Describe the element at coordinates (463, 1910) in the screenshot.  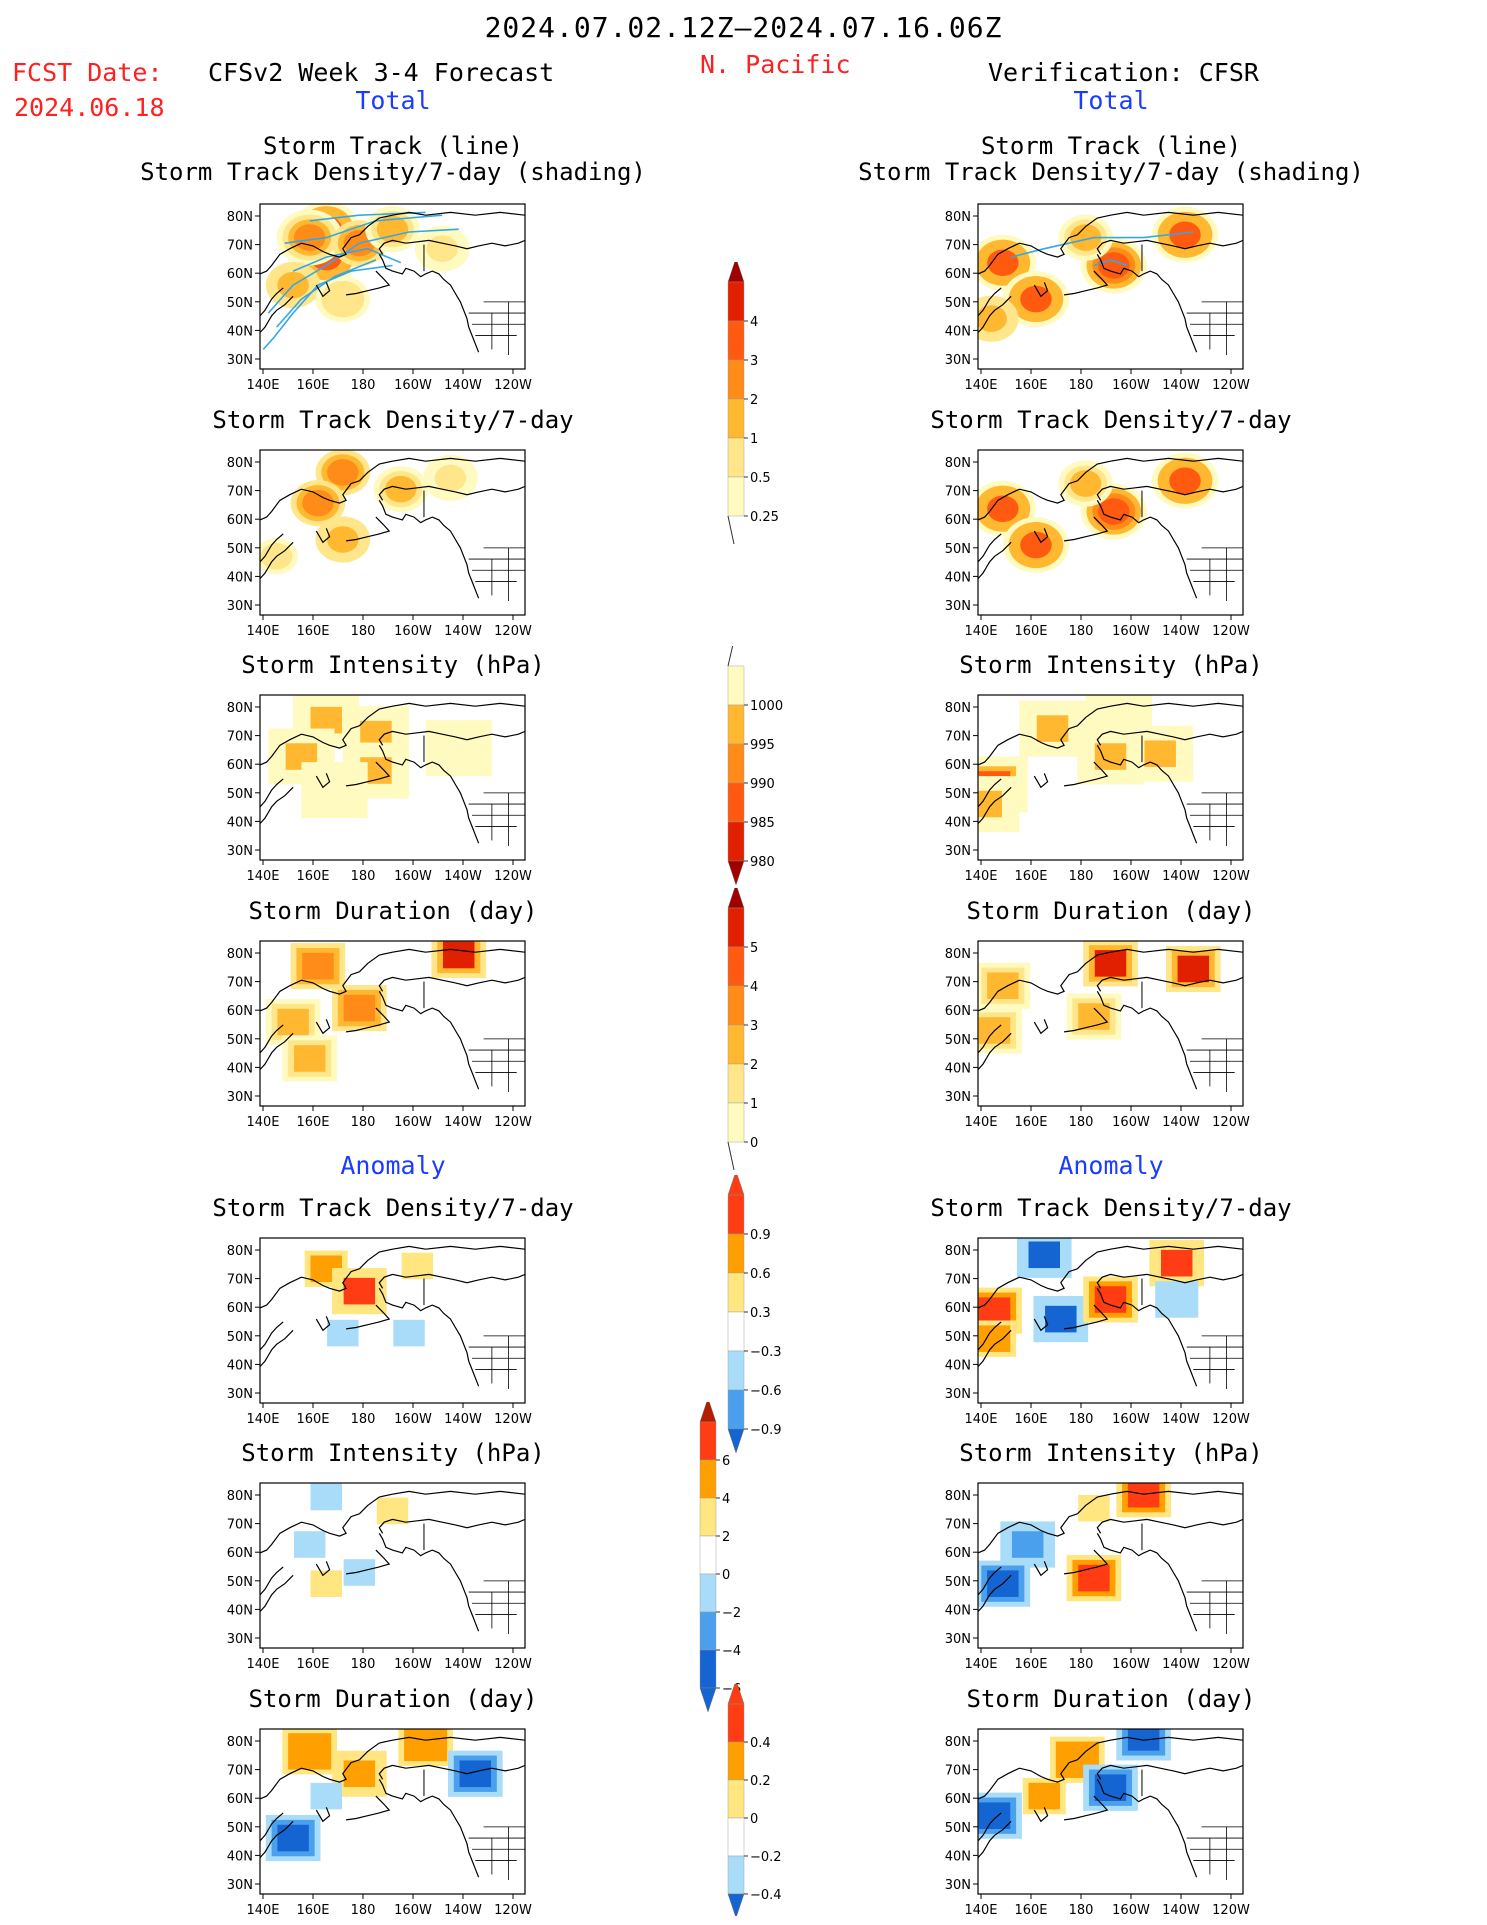
I see `x-tick-label: 140W` at that location.